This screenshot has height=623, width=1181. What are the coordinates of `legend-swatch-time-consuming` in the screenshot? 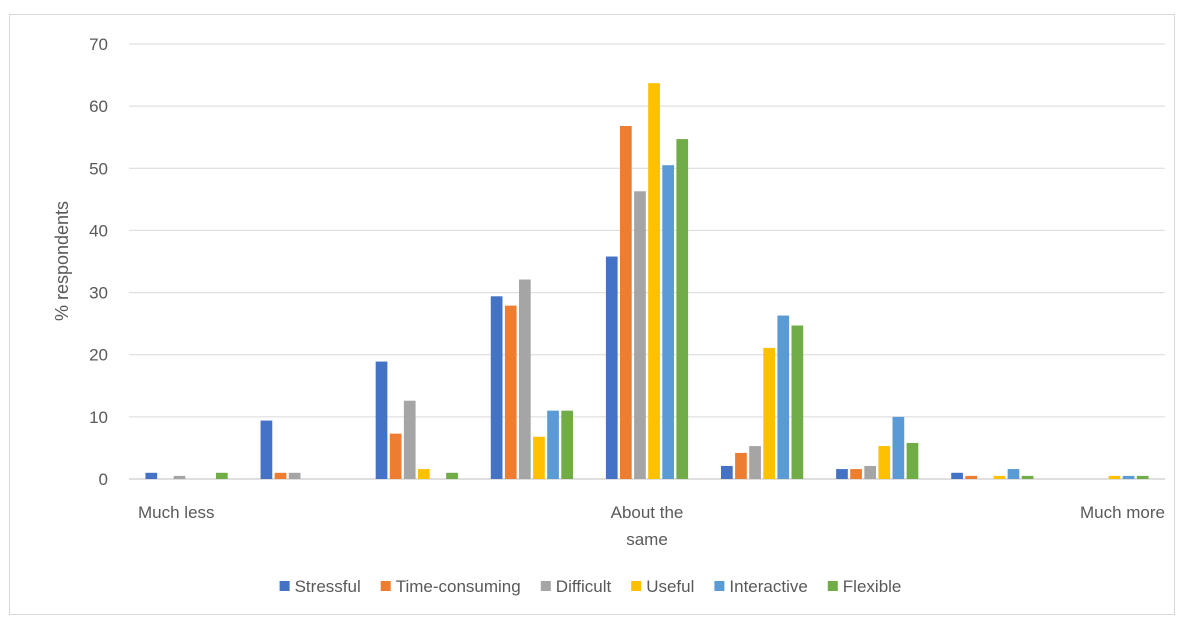 It's located at (385, 586).